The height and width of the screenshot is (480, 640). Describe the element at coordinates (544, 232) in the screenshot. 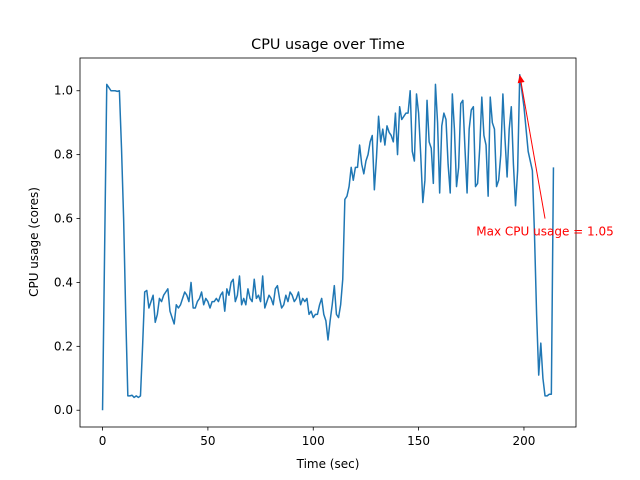

I see `annotation-text: Max CPU usage = 1.05` at that location.